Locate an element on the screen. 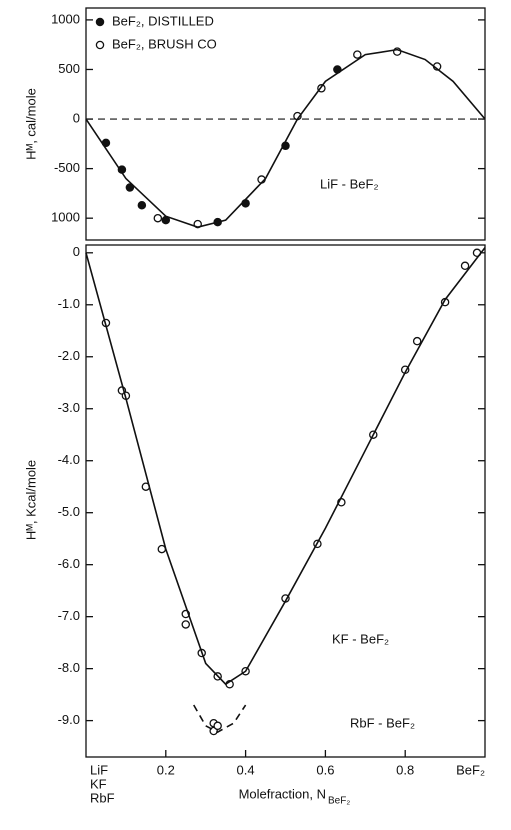 The image size is (511, 830). x-tick-label: 0.4 is located at coordinates (246, 769).